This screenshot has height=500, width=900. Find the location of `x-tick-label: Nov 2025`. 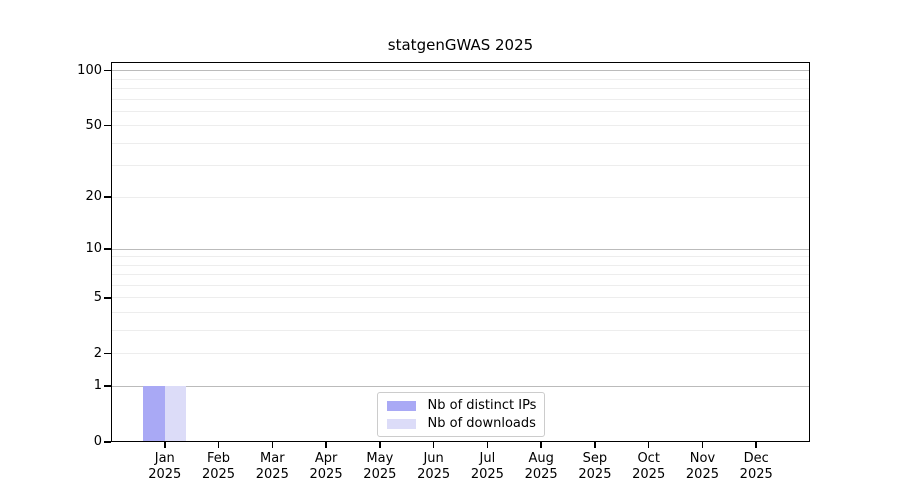

x-tick-label: Nov 2025 is located at coordinates (702, 467).